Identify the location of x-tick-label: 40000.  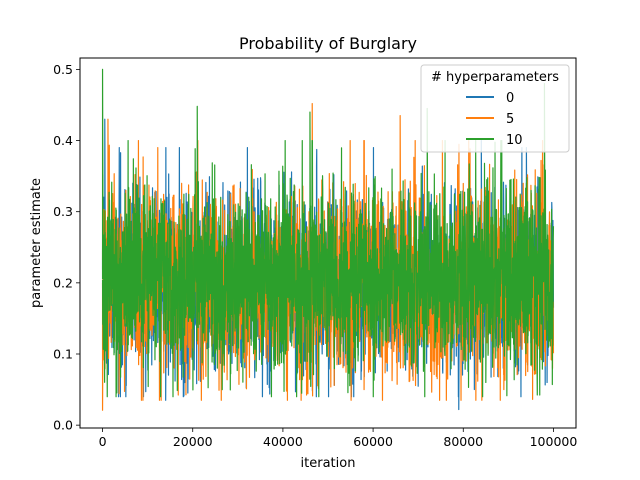
(283, 441).